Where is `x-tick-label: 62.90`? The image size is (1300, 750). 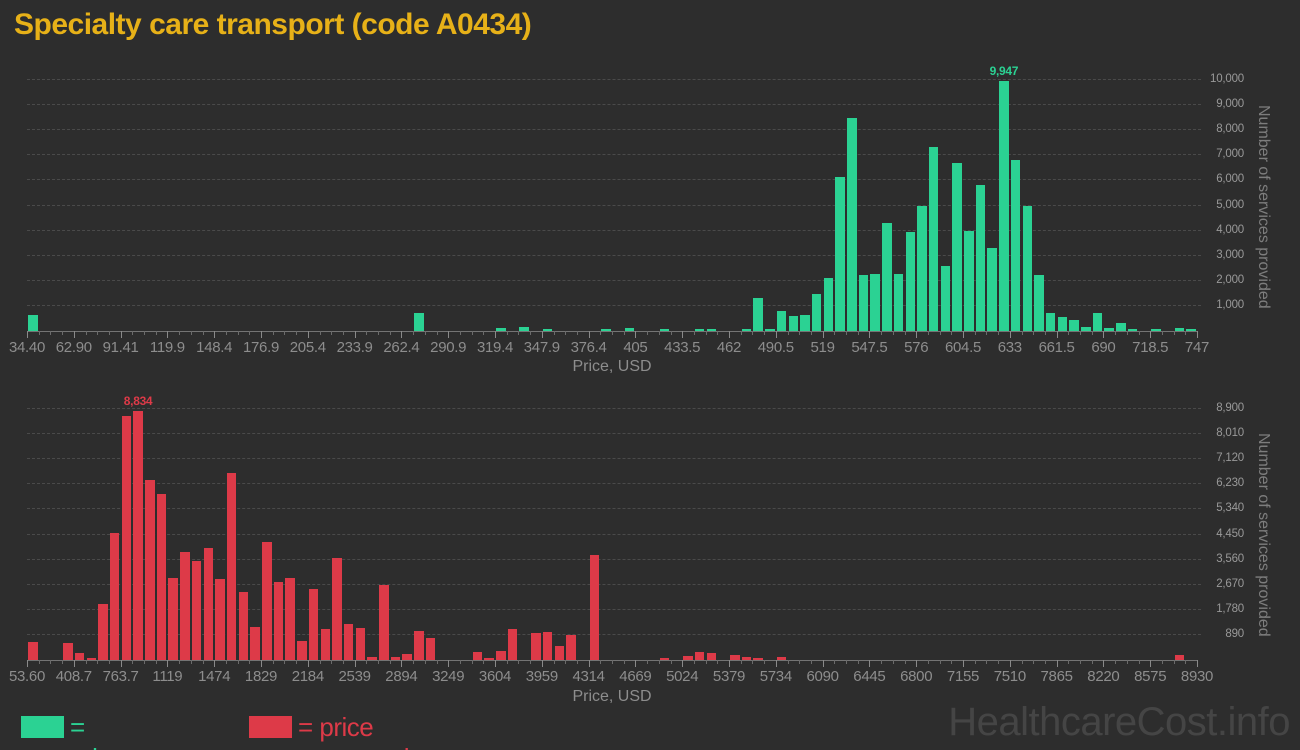 x-tick-label: 62.90 is located at coordinates (73, 347).